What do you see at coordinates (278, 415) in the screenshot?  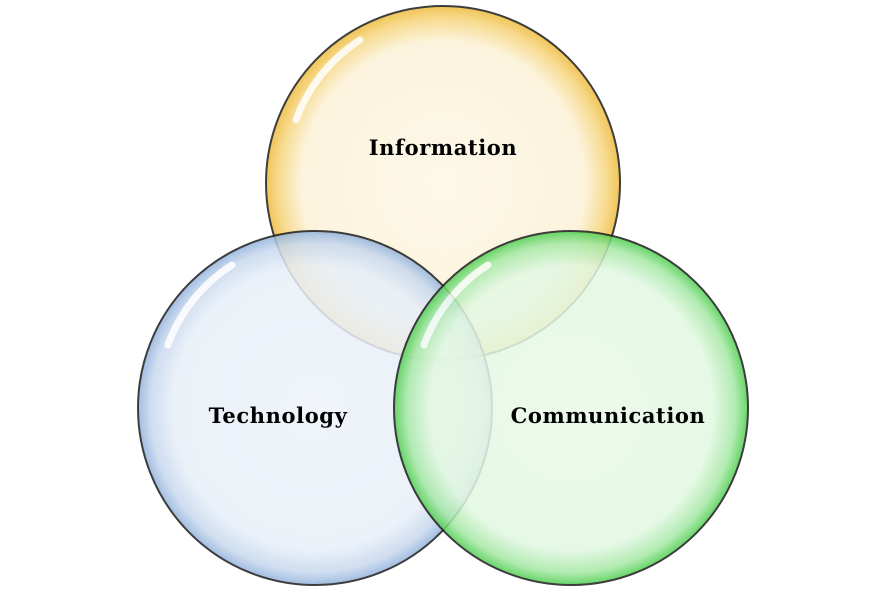 I see `technology-label: Technology` at bounding box center [278, 415].